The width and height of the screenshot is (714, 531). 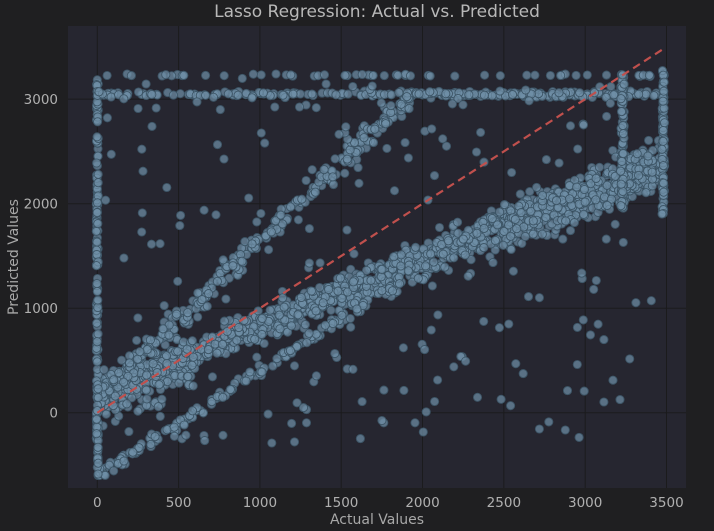 I want to click on x-tick-label: 1000, so click(x=260, y=503).